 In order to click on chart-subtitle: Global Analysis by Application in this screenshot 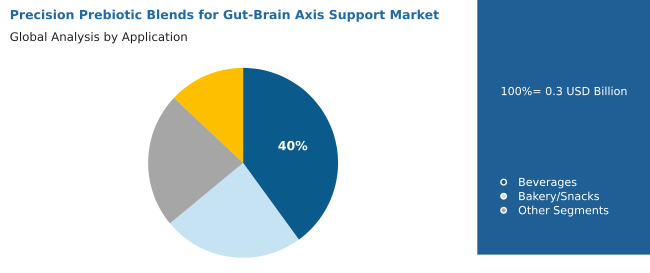, I will do `click(98, 38)`.